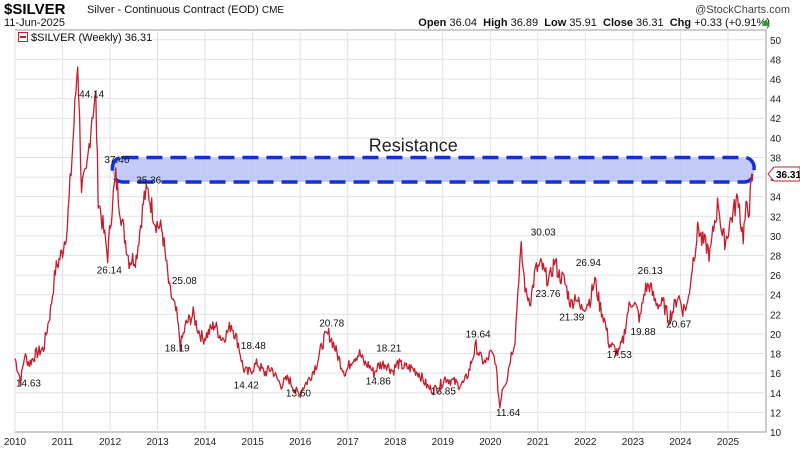 This screenshot has width=800, height=450. Describe the element at coordinates (28, 384) in the screenshot. I see `price-annotation: 14.63` at that location.